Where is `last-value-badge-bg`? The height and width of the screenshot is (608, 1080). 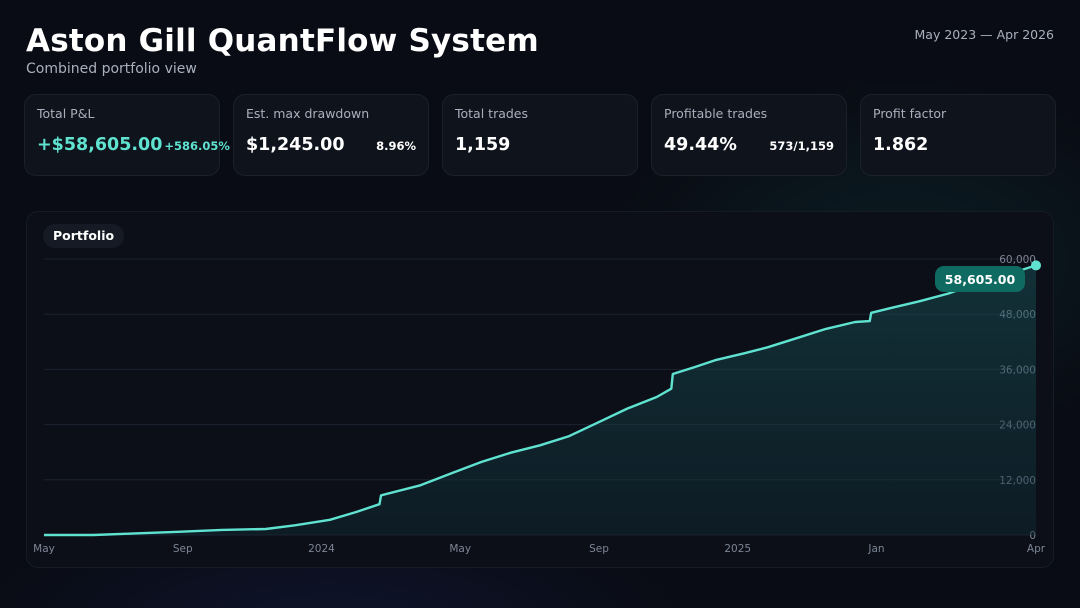 last-value-badge-bg is located at coordinates (980, 279).